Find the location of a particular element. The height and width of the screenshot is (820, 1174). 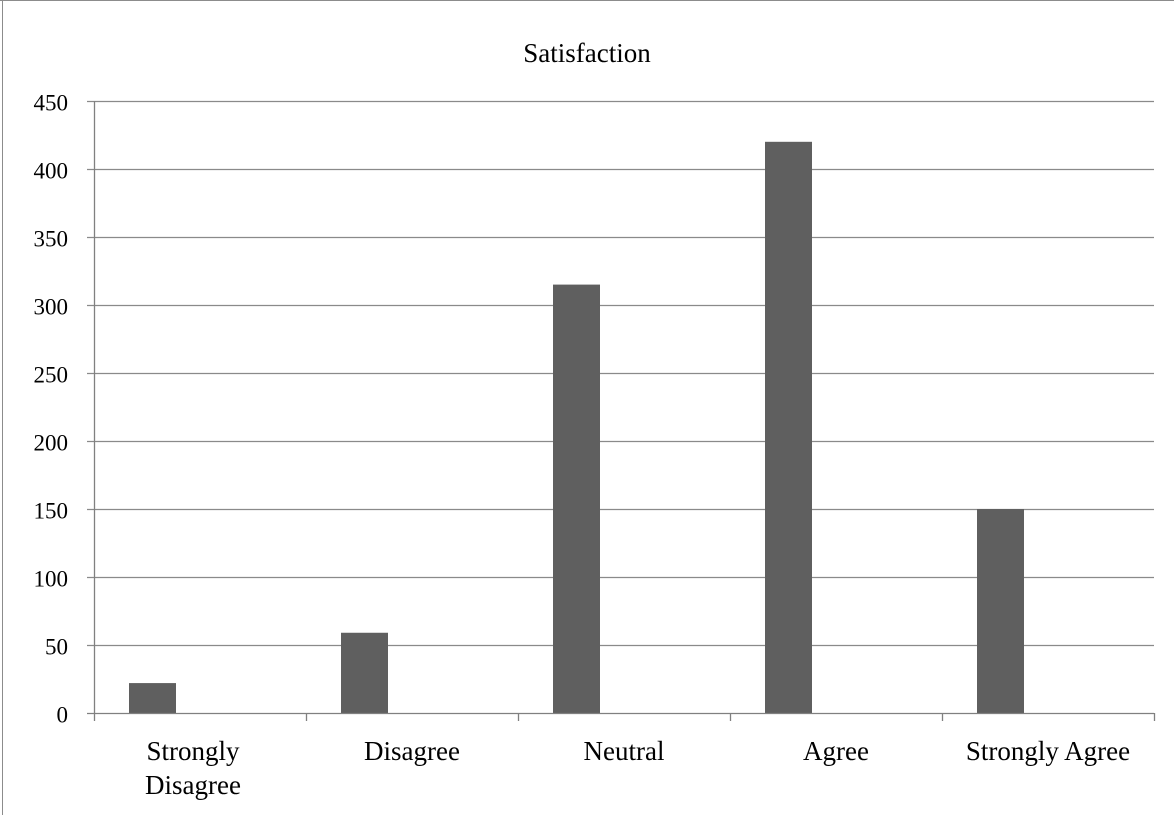

y-tick-label: 200 is located at coordinates (51, 443).